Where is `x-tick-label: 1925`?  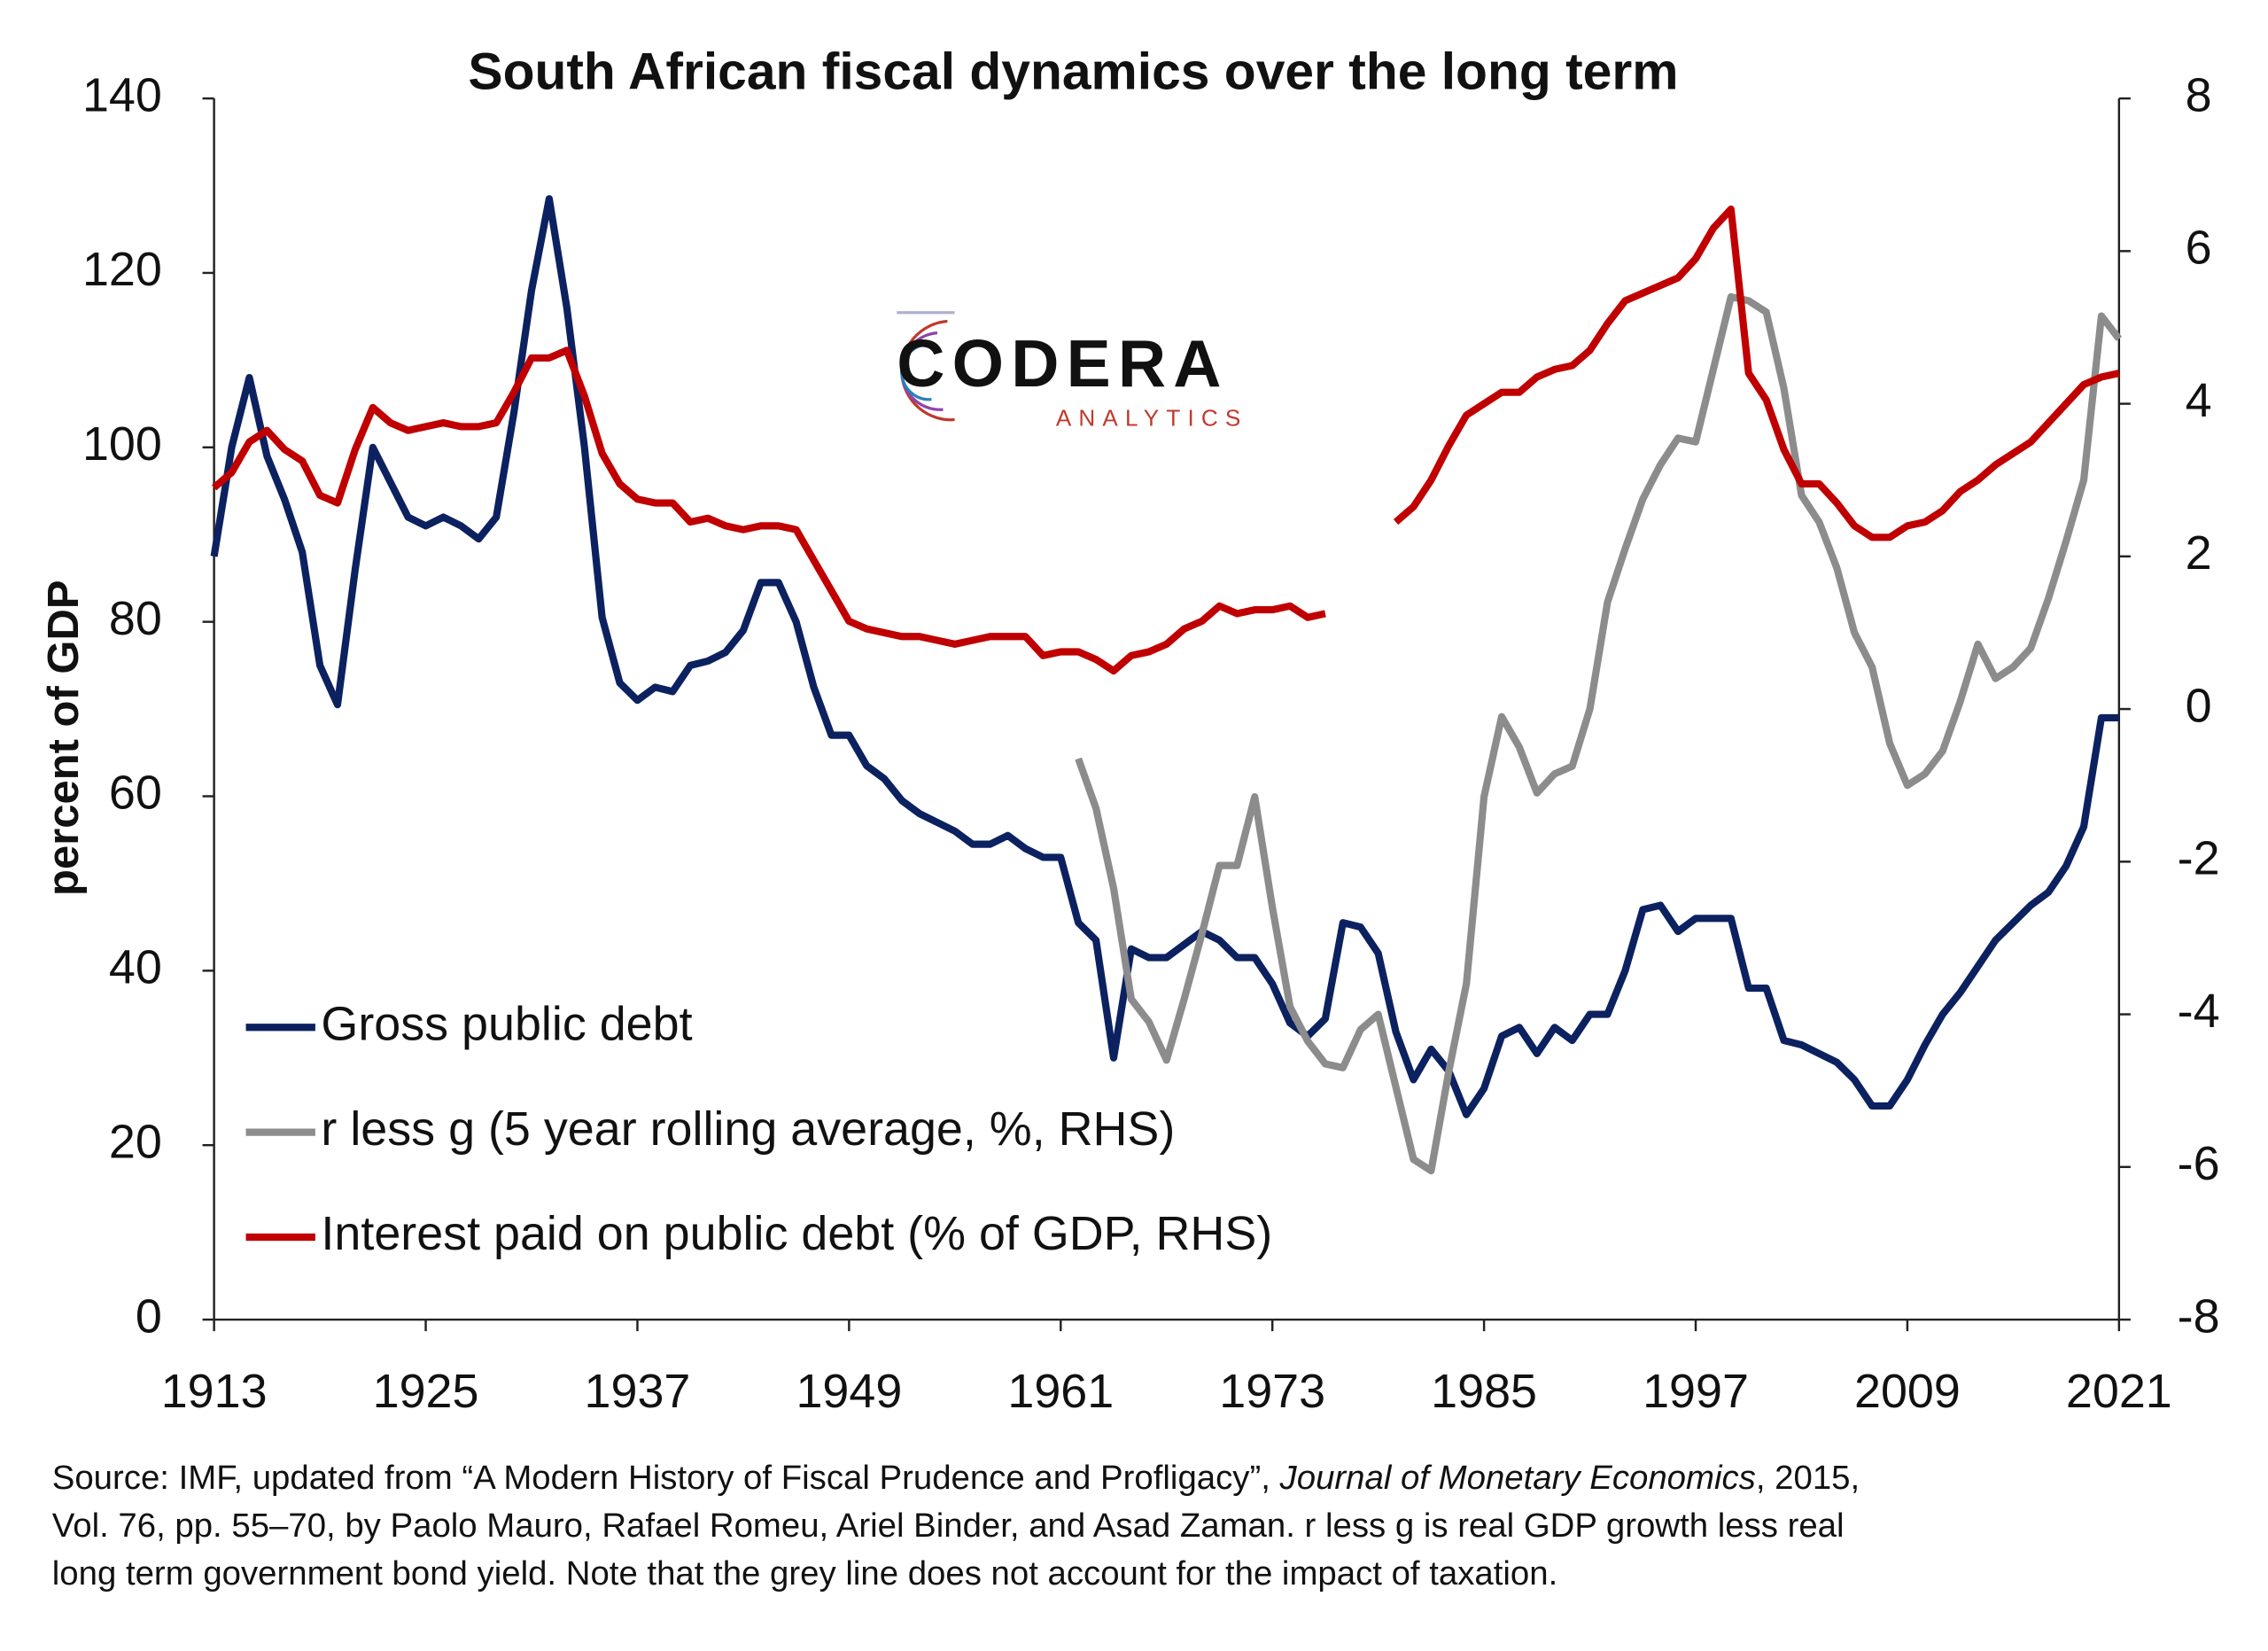 x-tick-label: 1925 is located at coordinates (426, 1392).